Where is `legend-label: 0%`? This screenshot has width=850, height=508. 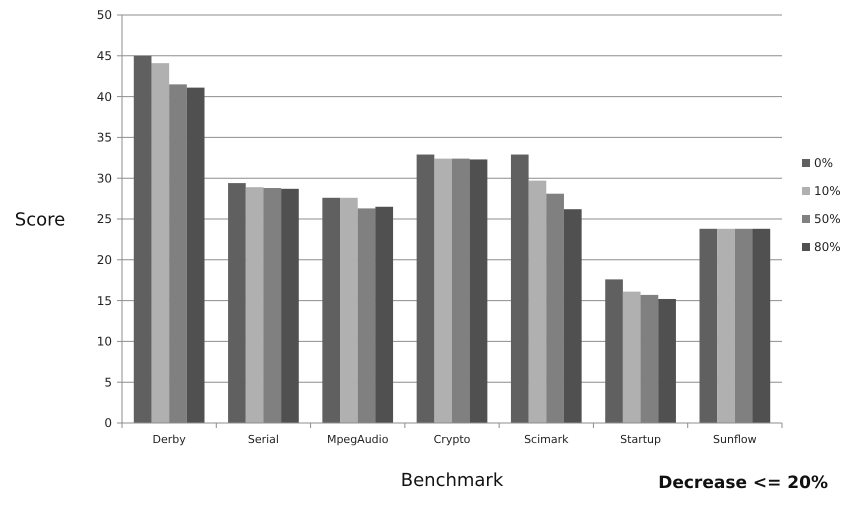
legend-label: 0% is located at coordinates (824, 163).